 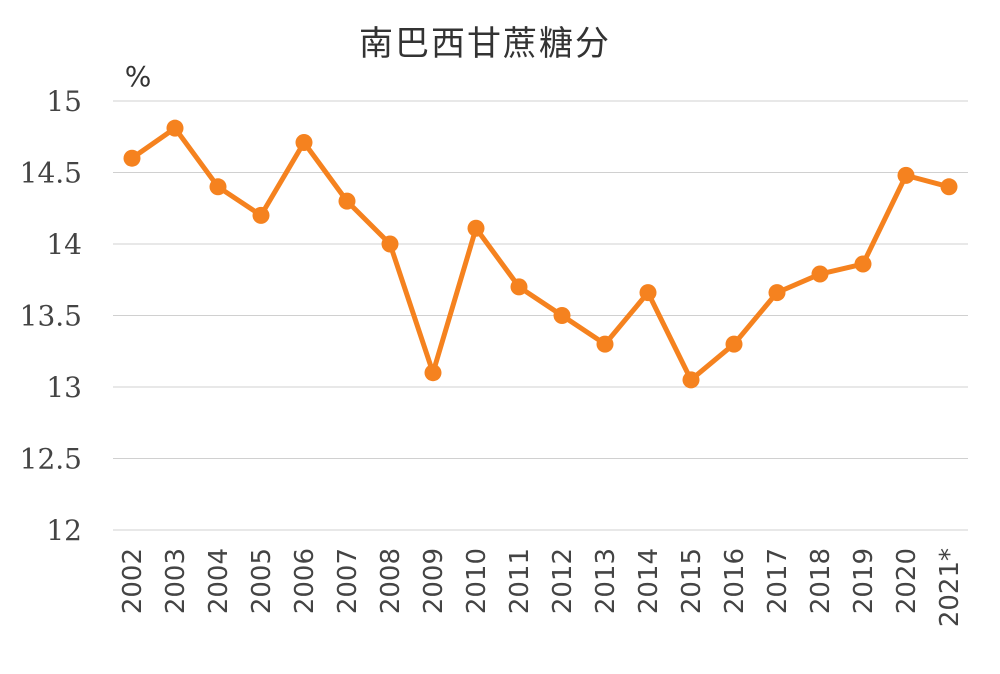 I want to click on data-point-2006, so click(x=304, y=142).